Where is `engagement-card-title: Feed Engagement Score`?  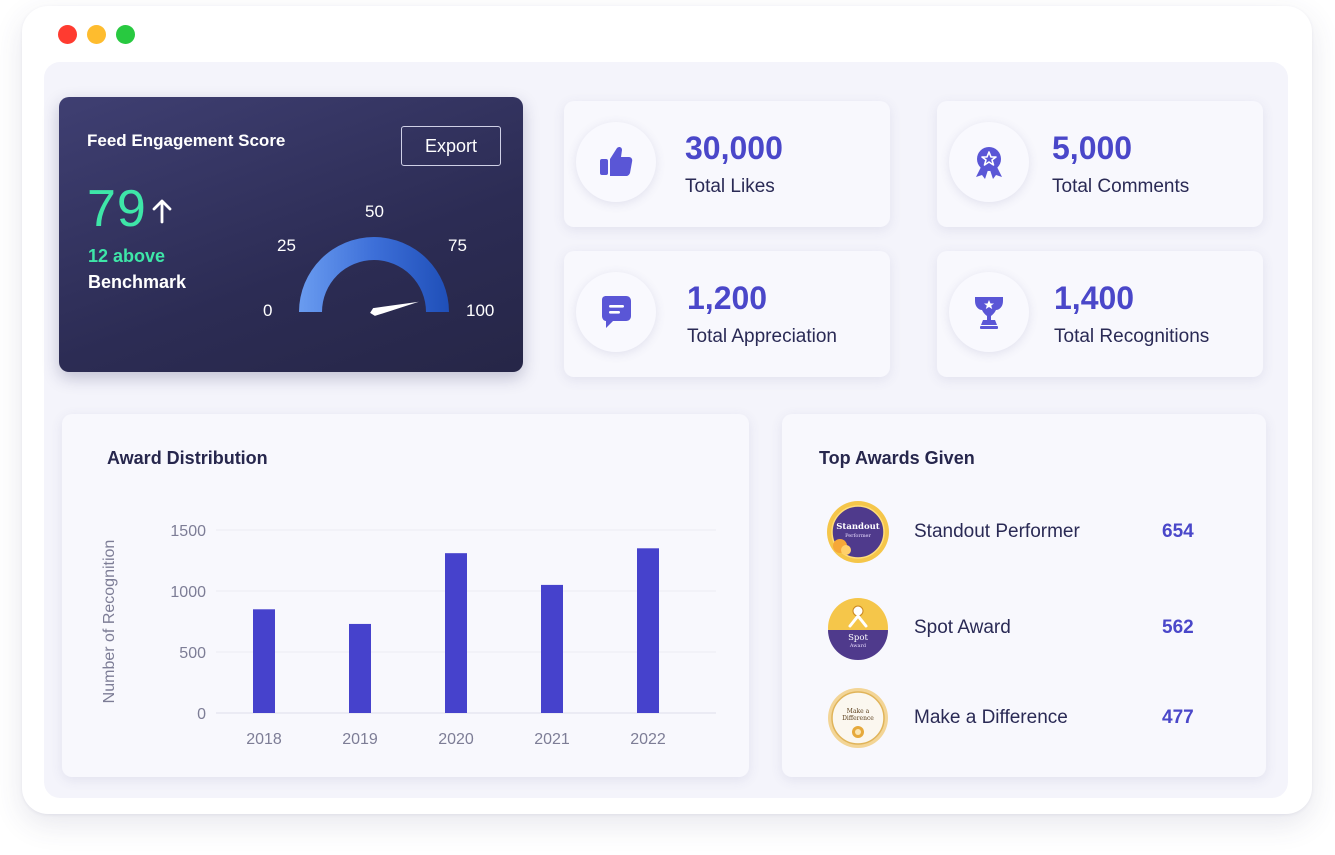
engagement-card-title: Feed Engagement Score is located at coordinates (186, 140).